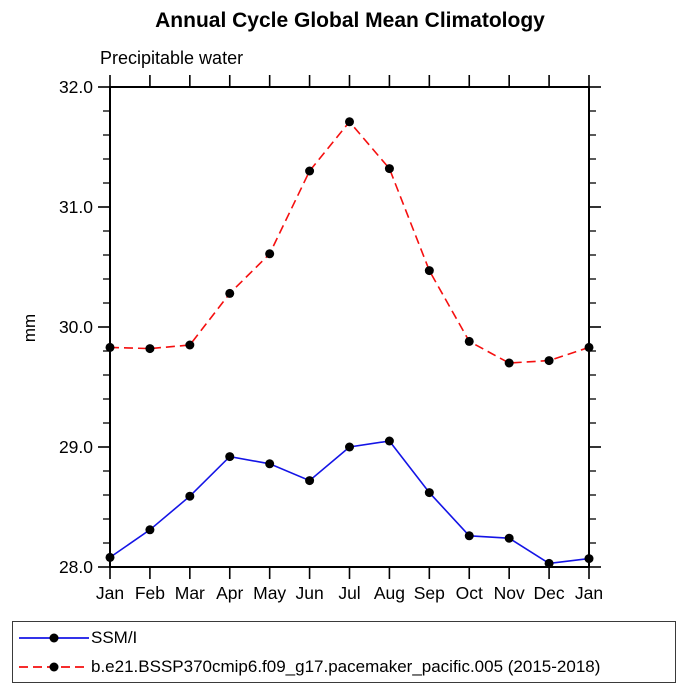 The image size is (700, 700). I want to click on x-tick-label: Sep, so click(429, 593).